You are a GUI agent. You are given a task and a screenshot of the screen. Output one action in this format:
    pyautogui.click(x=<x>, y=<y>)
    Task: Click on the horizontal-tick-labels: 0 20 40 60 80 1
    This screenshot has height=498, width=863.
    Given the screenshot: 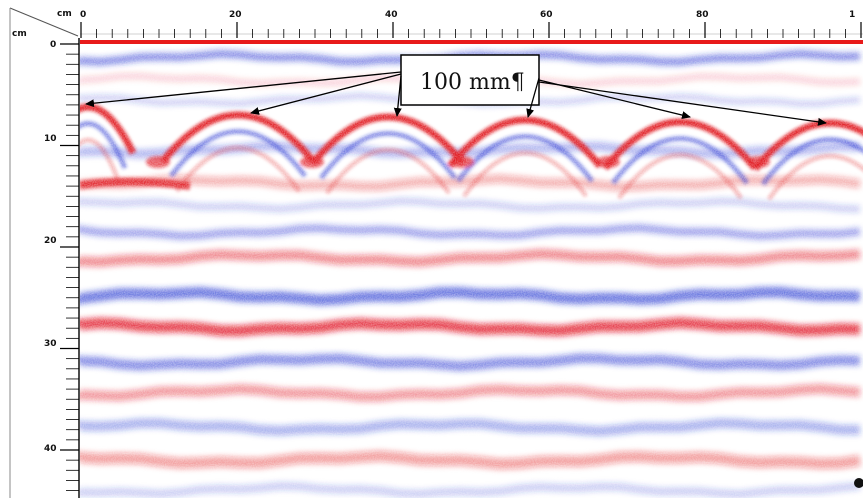 What is the action you would take?
    pyautogui.click(x=467, y=15)
    